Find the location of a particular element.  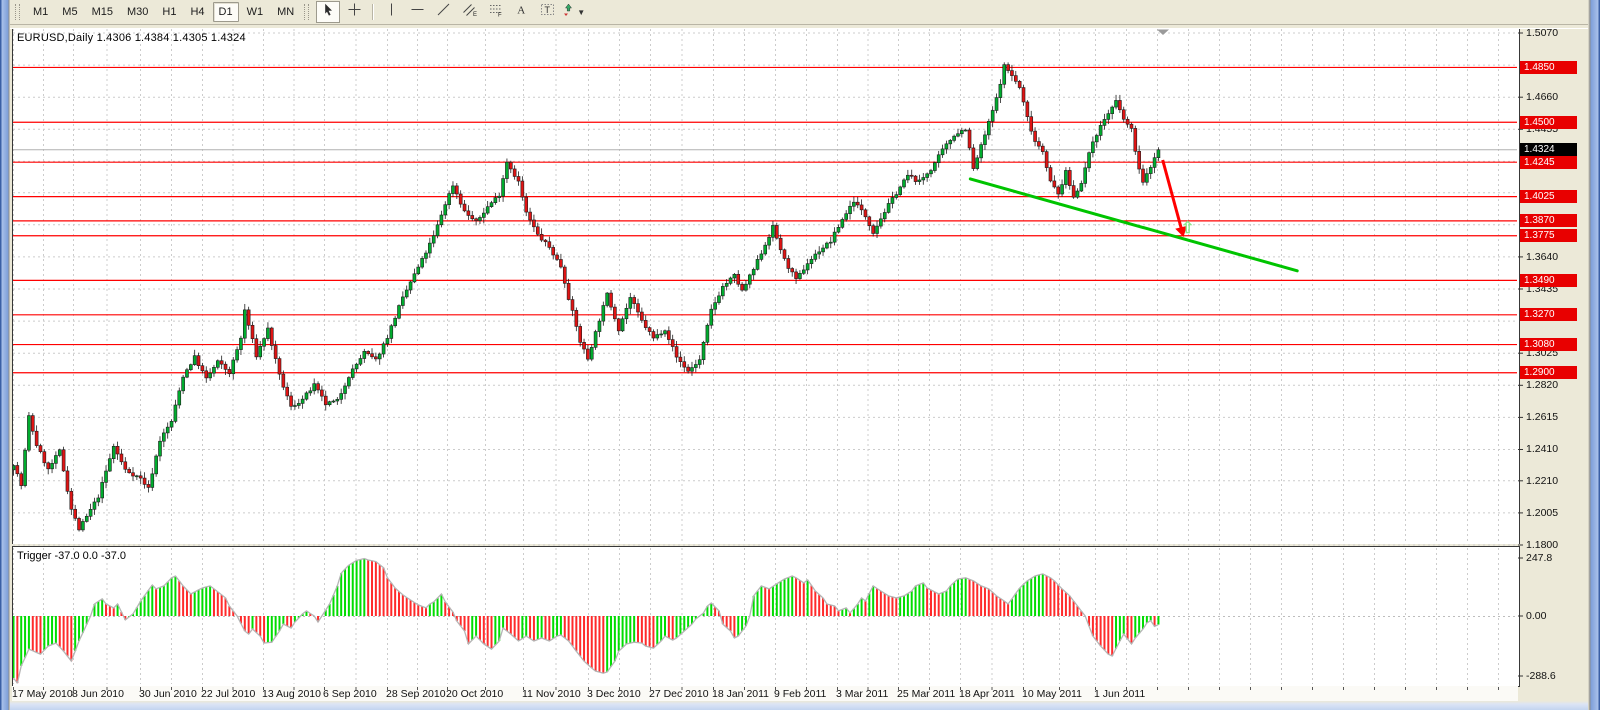

vertical-line-icon is located at coordinates (391, 12).